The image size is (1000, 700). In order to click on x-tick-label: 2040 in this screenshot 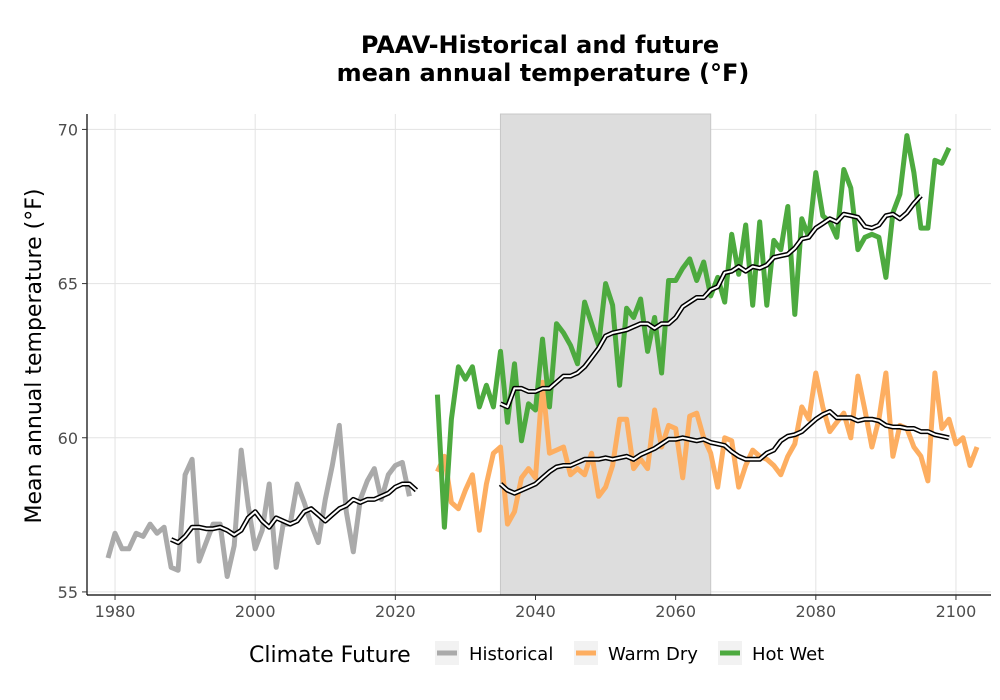, I will do `click(535, 611)`.